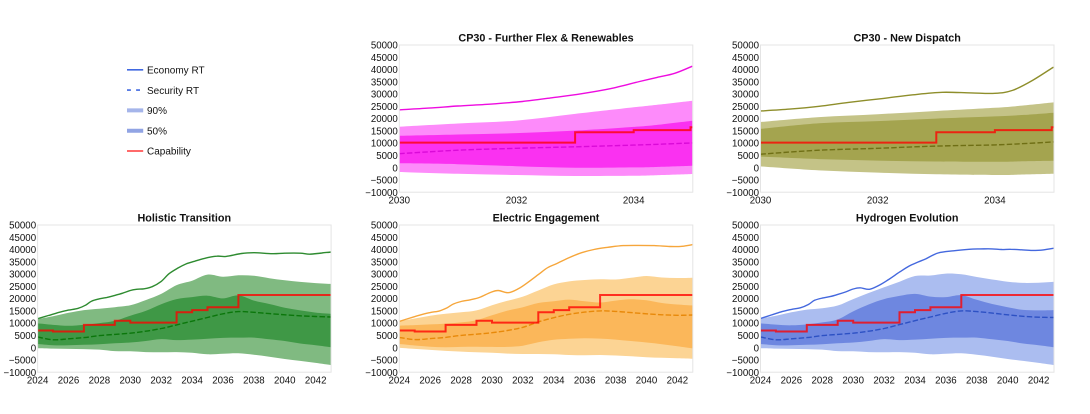  What do you see at coordinates (169, 152) in the screenshot?
I see `svg-text: Capability` at bounding box center [169, 152].